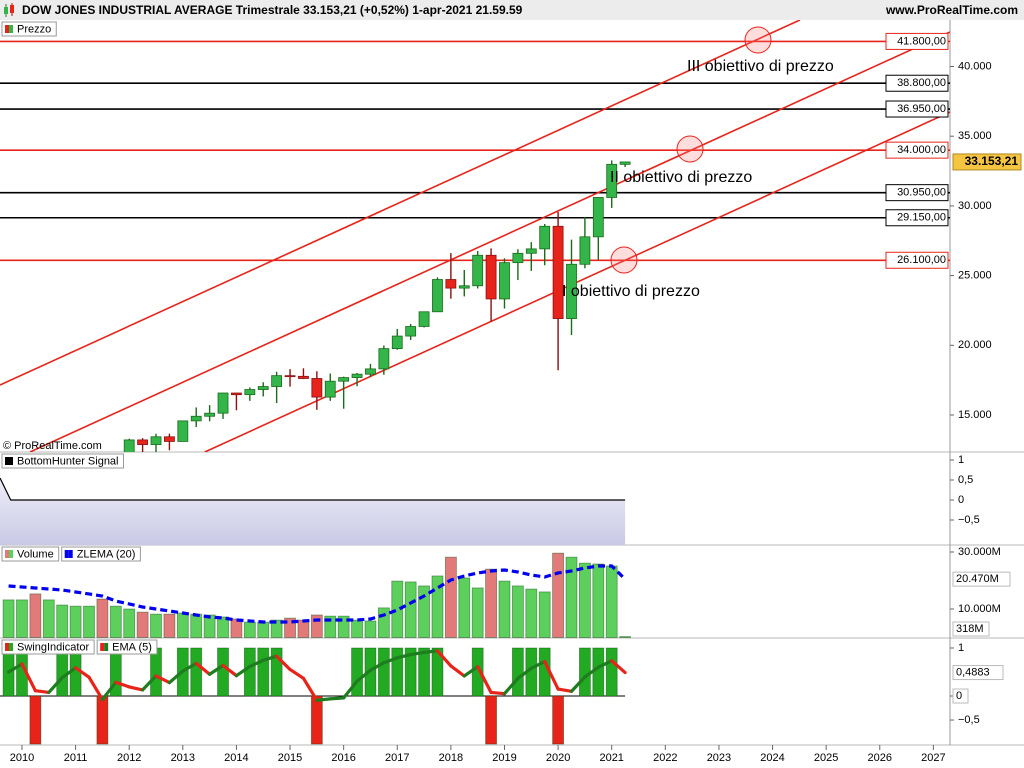  I want to click on annotation: II obiettivo di prezzo, so click(681, 177).